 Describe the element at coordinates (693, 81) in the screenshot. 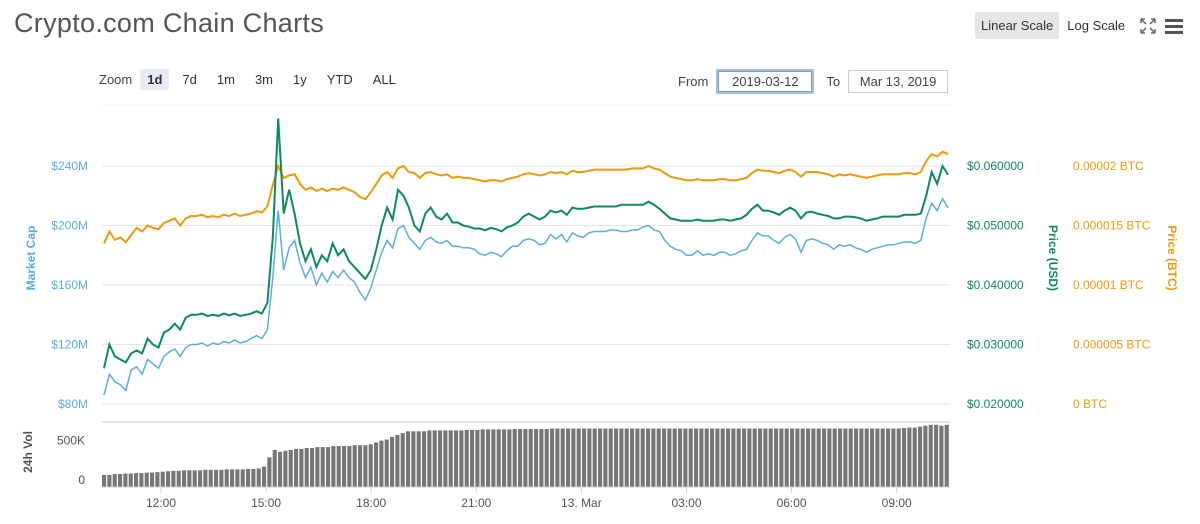

I see `from-label: From` at that location.